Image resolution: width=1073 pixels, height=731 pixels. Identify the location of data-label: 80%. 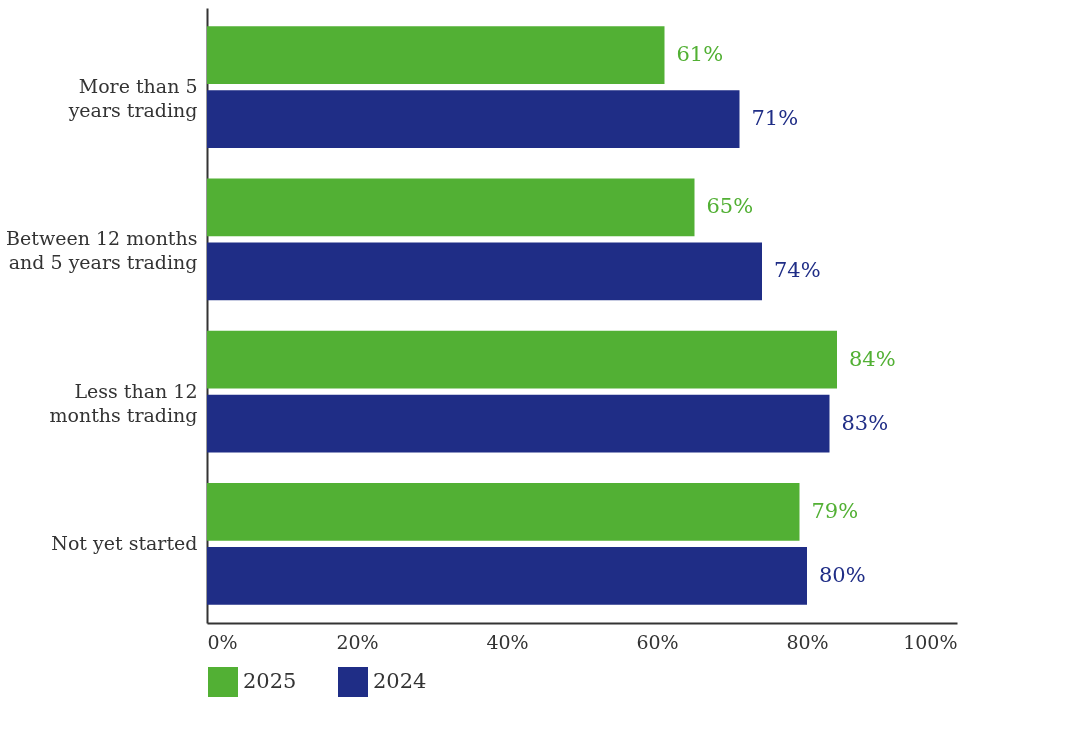
(842, 574).